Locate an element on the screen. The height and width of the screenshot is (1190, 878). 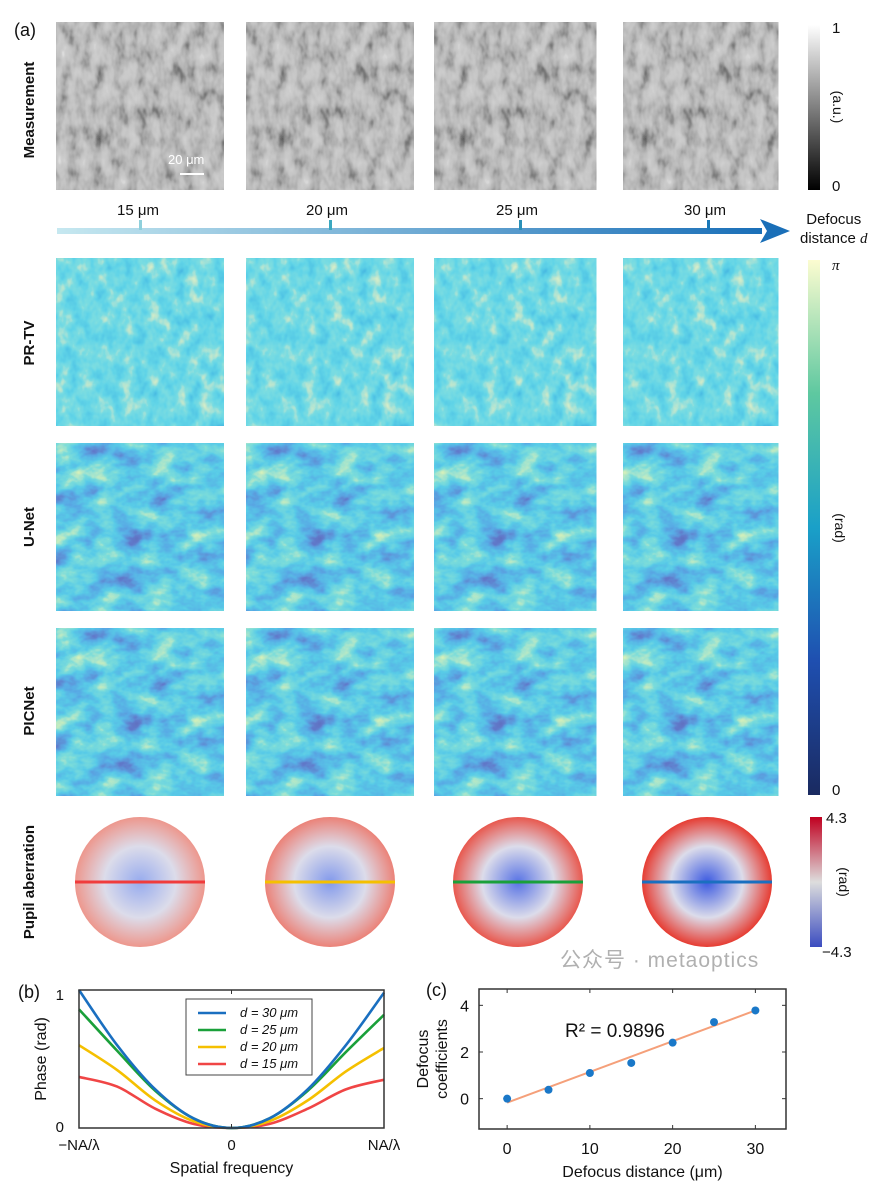
x-tick-label: 30 is located at coordinates (755, 1149).